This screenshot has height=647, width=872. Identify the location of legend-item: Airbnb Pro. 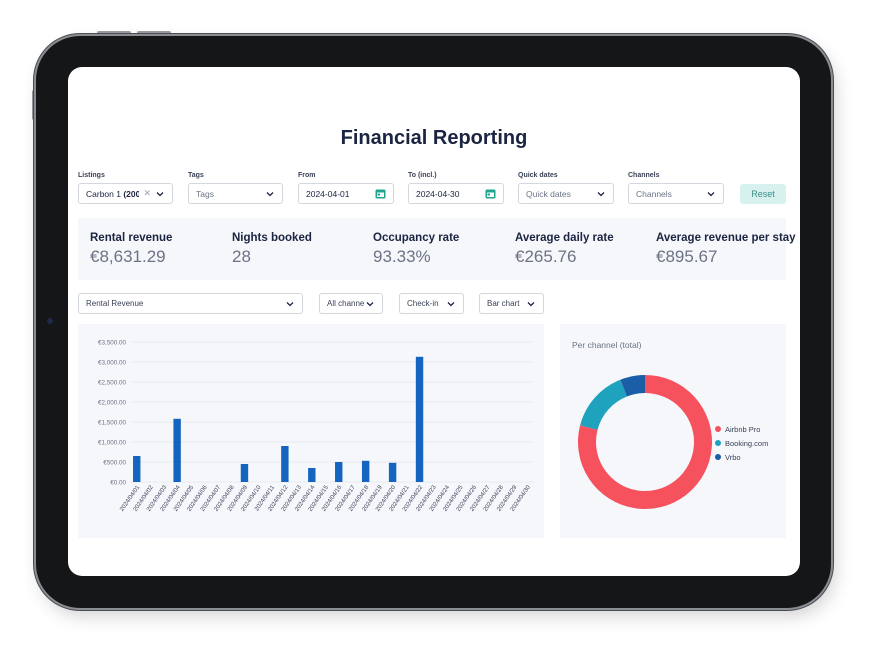
(741, 429).